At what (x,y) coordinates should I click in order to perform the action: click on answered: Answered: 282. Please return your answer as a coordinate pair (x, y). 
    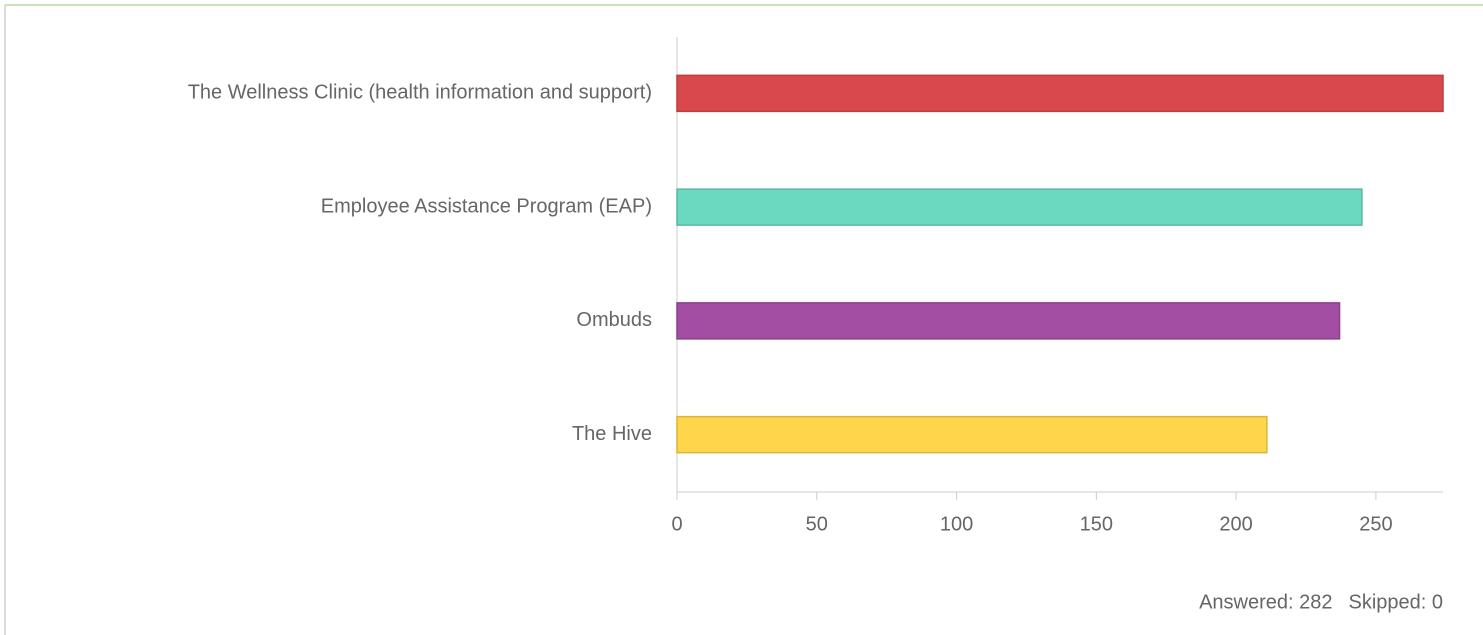
    Looking at the image, I should click on (1265, 602).